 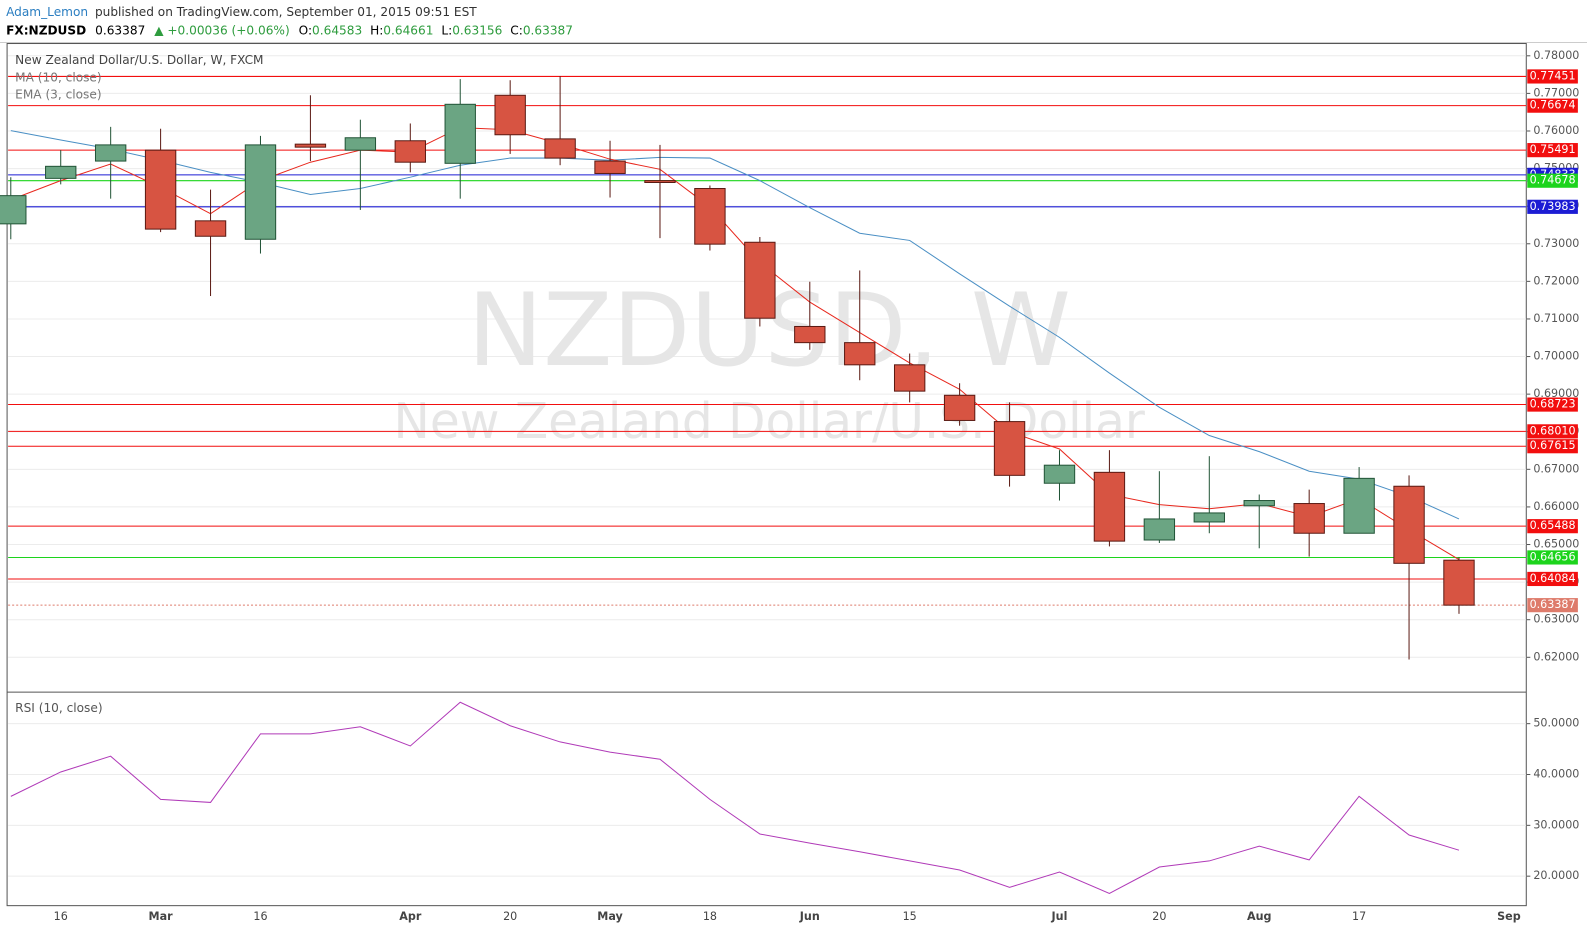 What do you see at coordinates (1556, 318) in the screenshot?
I see `y-tick-label: 0.71000` at bounding box center [1556, 318].